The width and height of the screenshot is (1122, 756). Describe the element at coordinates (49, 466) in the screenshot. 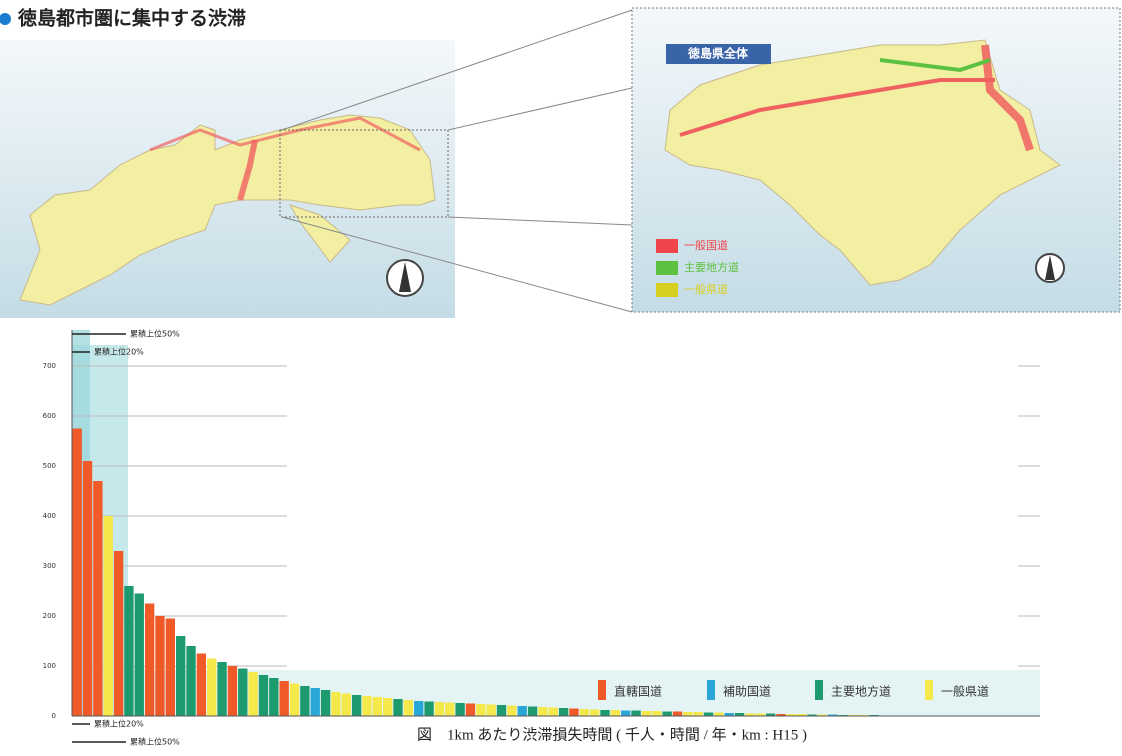

I see `y-tick-label: 500` at that location.